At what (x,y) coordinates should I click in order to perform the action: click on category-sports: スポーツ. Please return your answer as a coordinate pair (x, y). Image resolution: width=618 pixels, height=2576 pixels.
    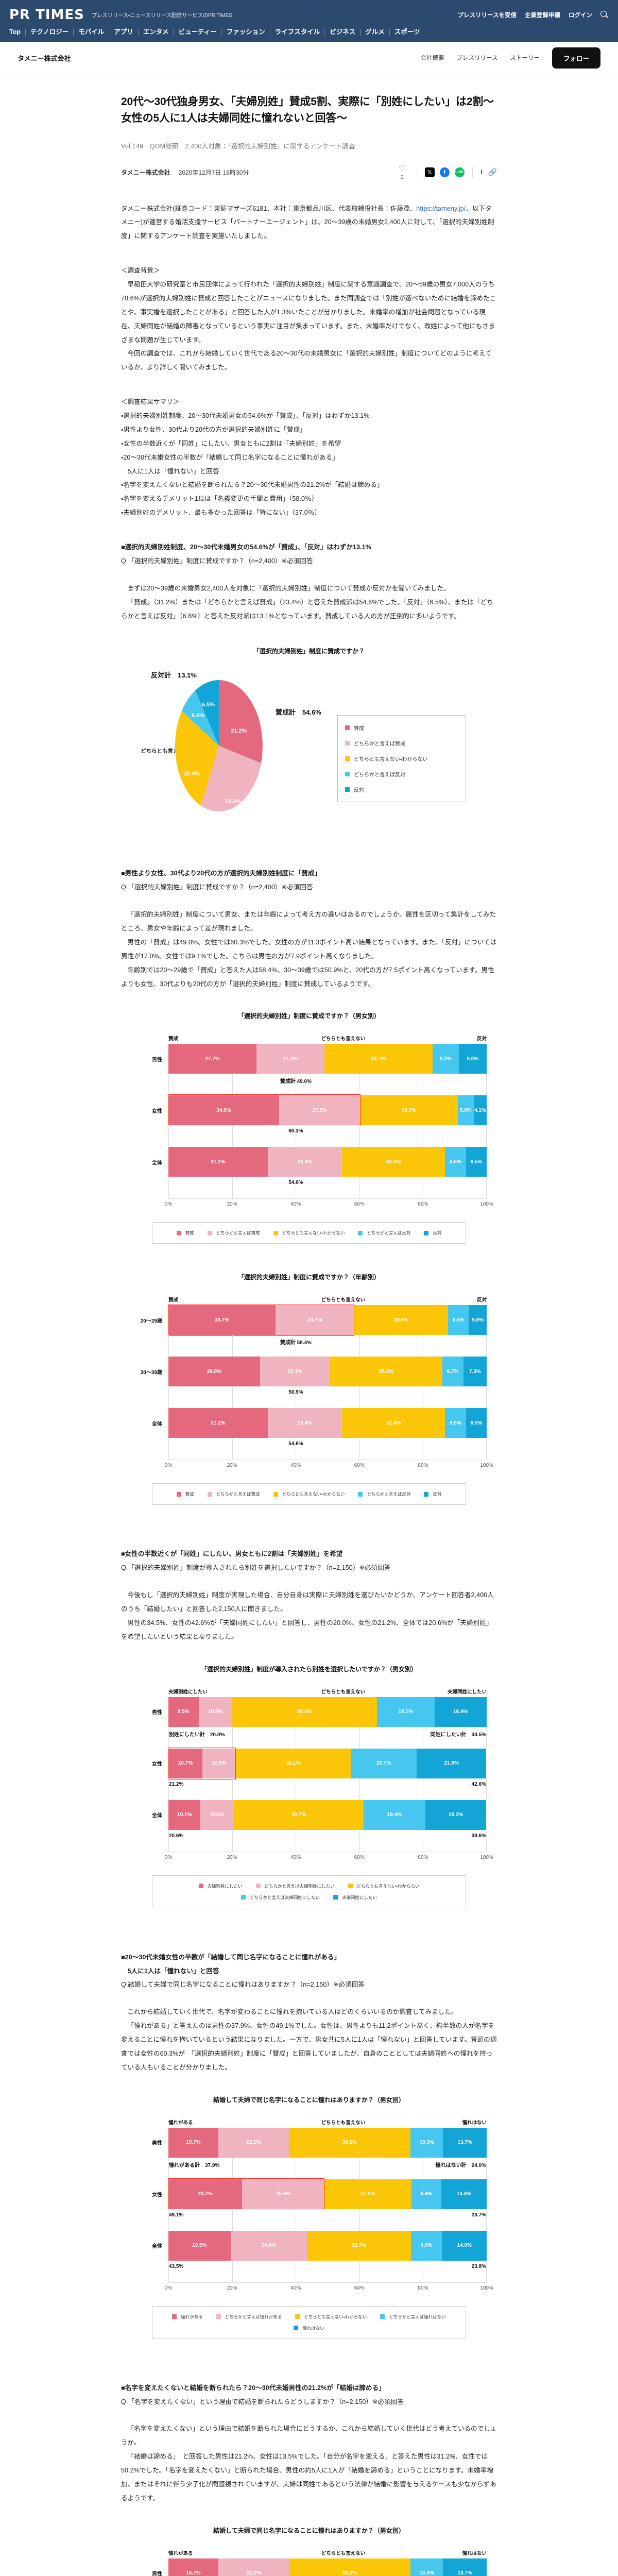
    Looking at the image, I should click on (407, 32).